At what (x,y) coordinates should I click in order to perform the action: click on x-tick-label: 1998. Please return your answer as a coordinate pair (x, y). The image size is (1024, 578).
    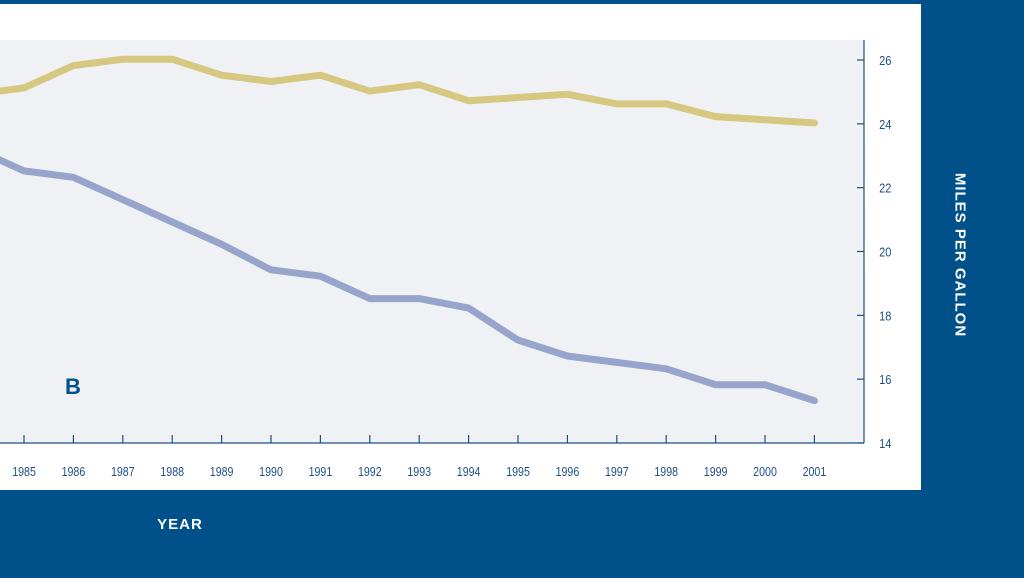
    Looking at the image, I should click on (666, 471).